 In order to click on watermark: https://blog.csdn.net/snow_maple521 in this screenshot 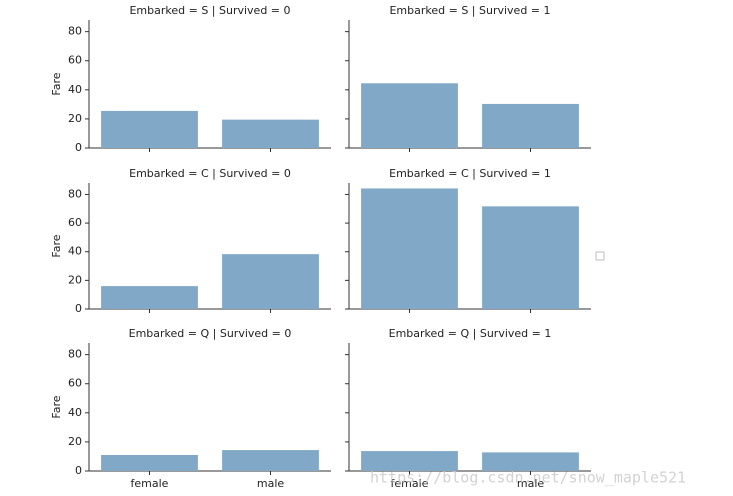, I will do `click(528, 478)`.